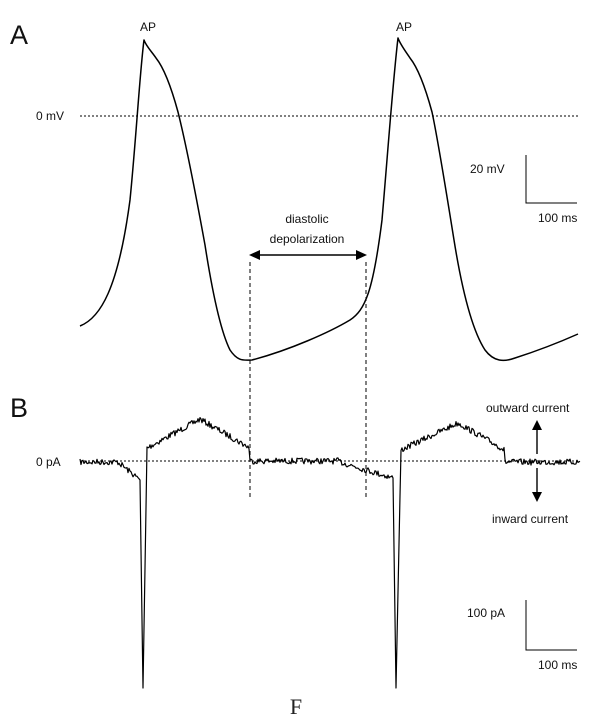  Describe the element at coordinates (19, 35) in the screenshot. I see `panel-a-letter: A` at that location.